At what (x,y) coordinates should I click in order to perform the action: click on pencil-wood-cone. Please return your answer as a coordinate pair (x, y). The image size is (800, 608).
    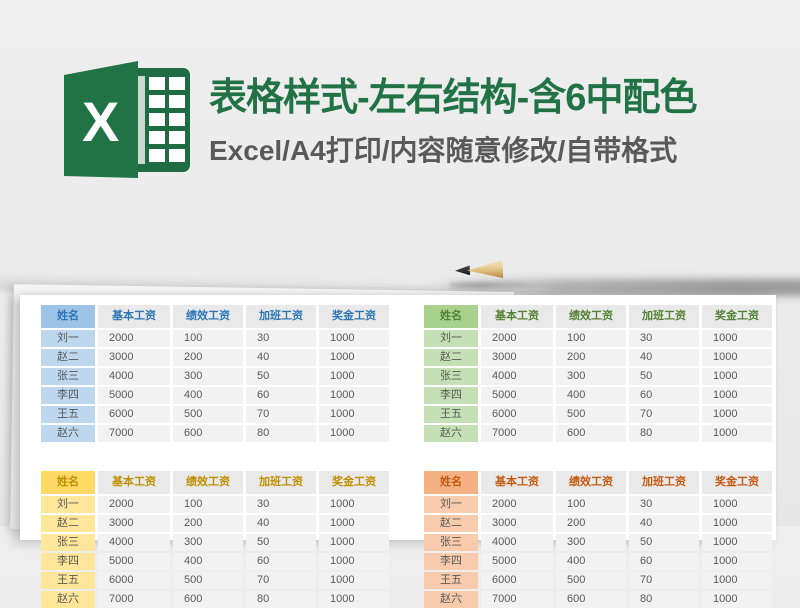
    Looking at the image, I should click on (485, 269).